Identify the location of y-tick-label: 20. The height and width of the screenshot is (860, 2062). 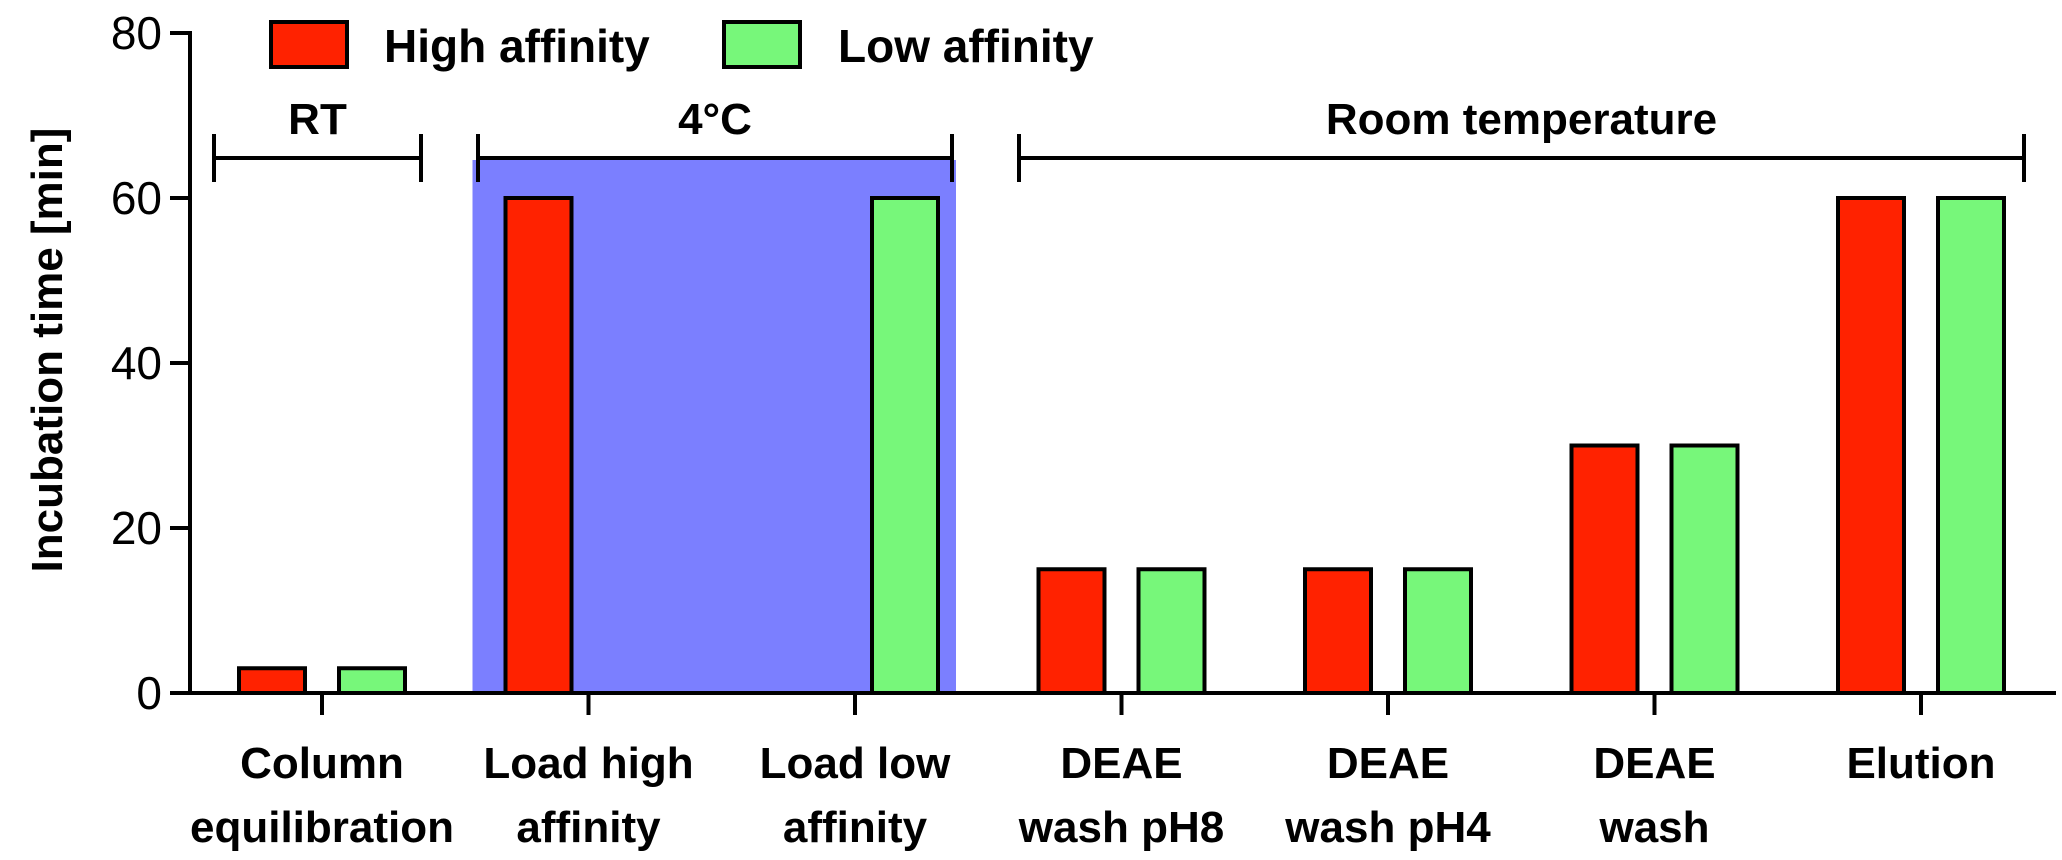
(136, 528).